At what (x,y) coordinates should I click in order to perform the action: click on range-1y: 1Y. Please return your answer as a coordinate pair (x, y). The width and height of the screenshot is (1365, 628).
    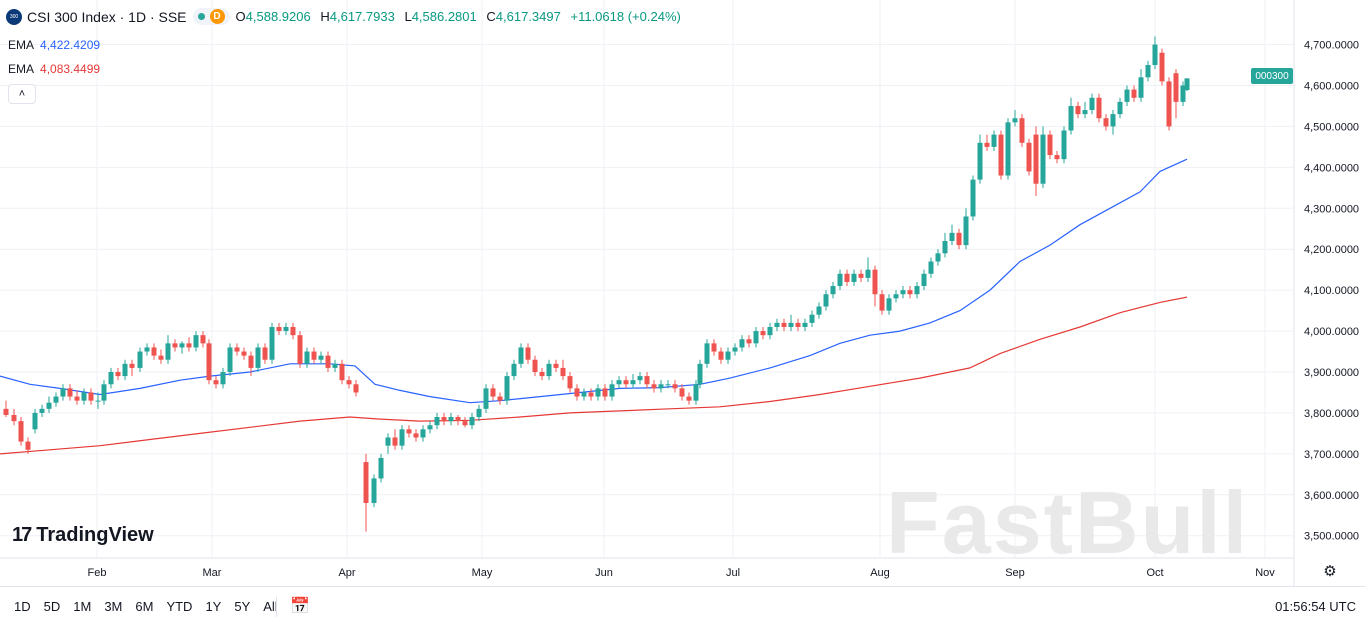
    Looking at the image, I should click on (213, 606).